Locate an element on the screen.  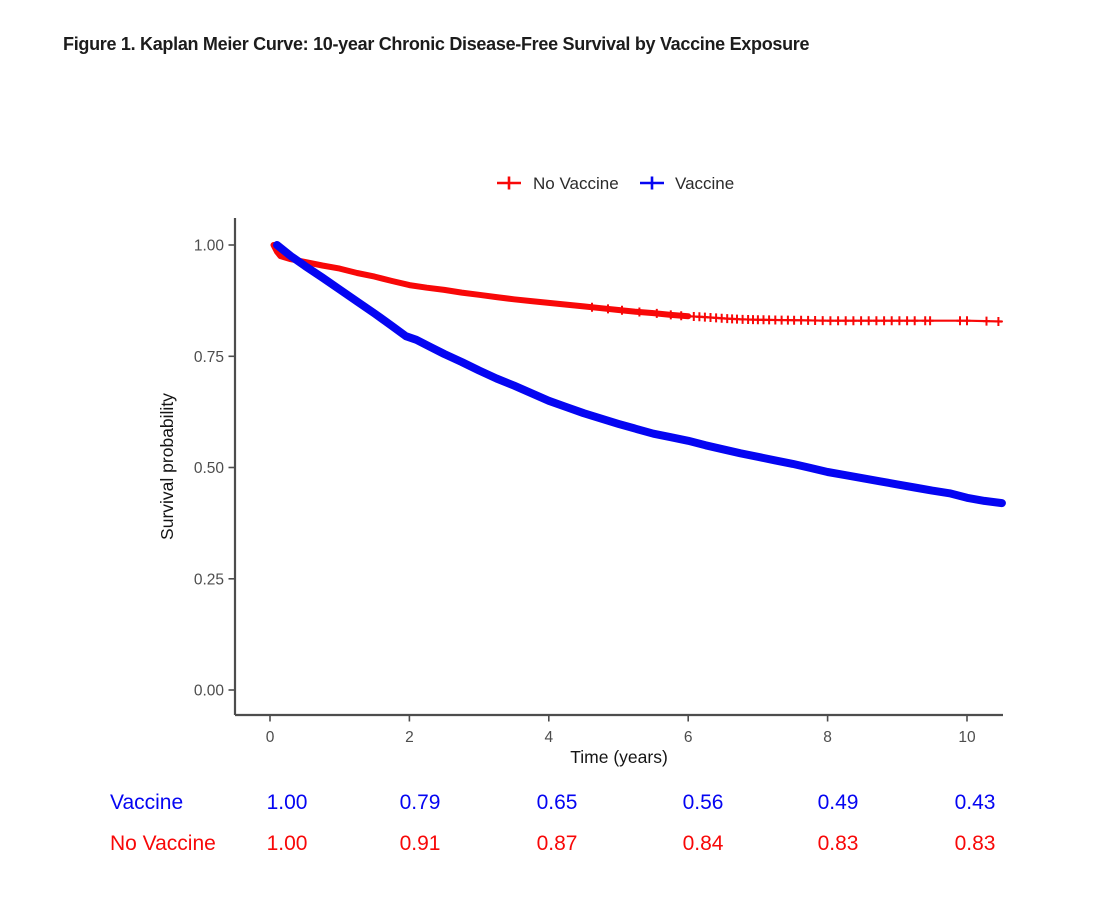
y-tick-label: 0.00 is located at coordinates (209, 691).